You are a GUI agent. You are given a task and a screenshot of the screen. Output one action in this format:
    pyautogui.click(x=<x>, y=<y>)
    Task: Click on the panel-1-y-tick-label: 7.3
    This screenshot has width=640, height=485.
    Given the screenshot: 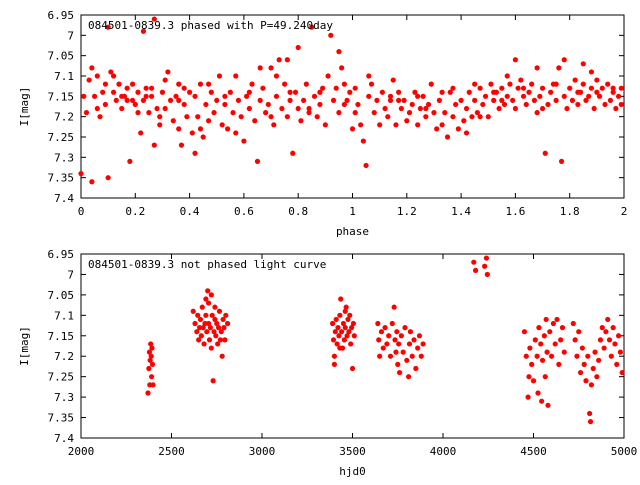 What is the action you would take?
    pyautogui.click(x=64, y=157)
    